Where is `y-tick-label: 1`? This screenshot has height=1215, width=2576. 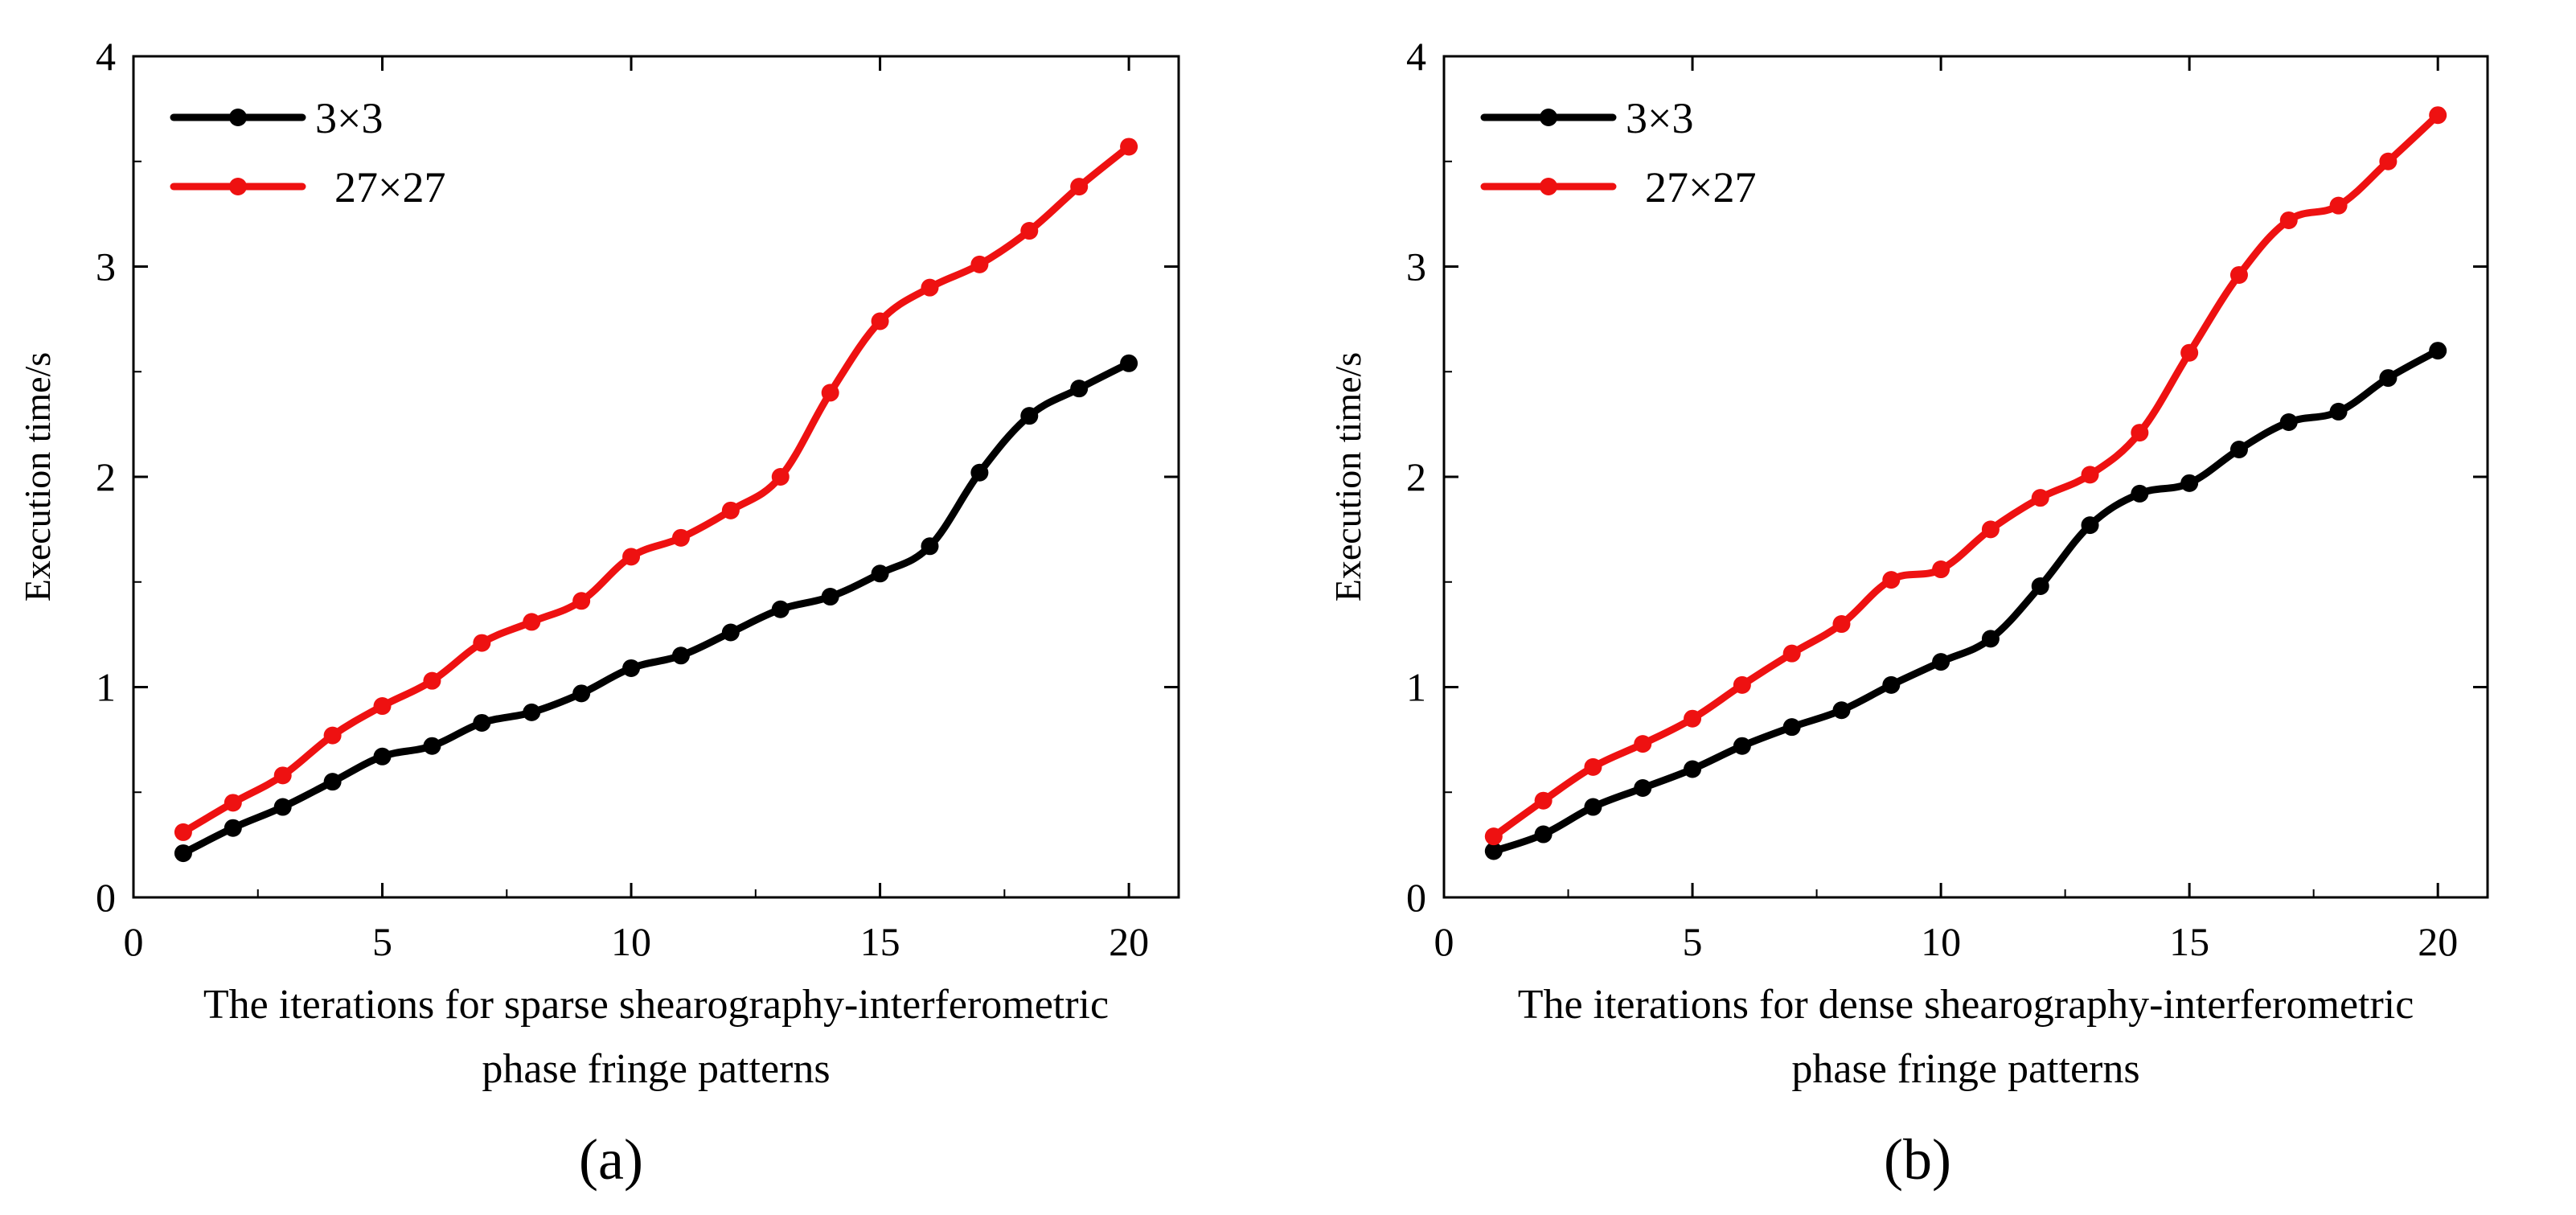 y-tick-label: 1 is located at coordinates (106, 687).